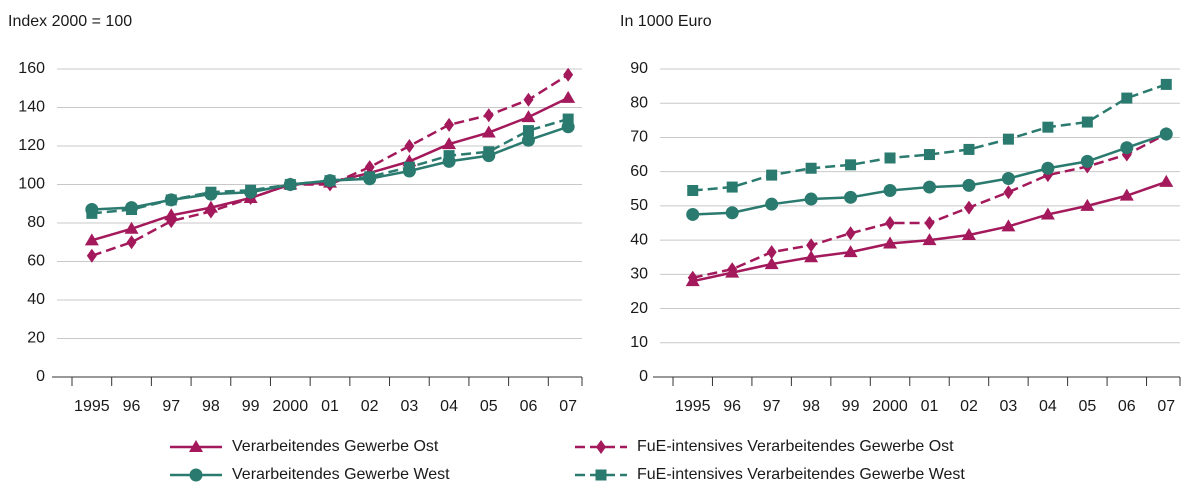  What do you see at coordinates (370, 406) in the screenshot?
I see `x-tick-label: 02` at bounding box center [370, 406].